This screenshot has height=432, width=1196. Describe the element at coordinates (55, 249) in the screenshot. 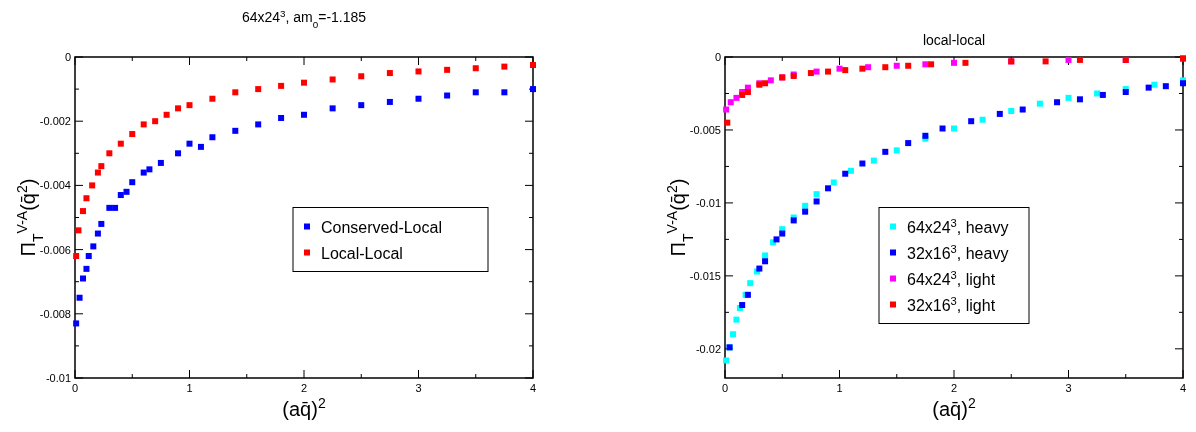

I see `y-tick-label: -0.006` at that location.